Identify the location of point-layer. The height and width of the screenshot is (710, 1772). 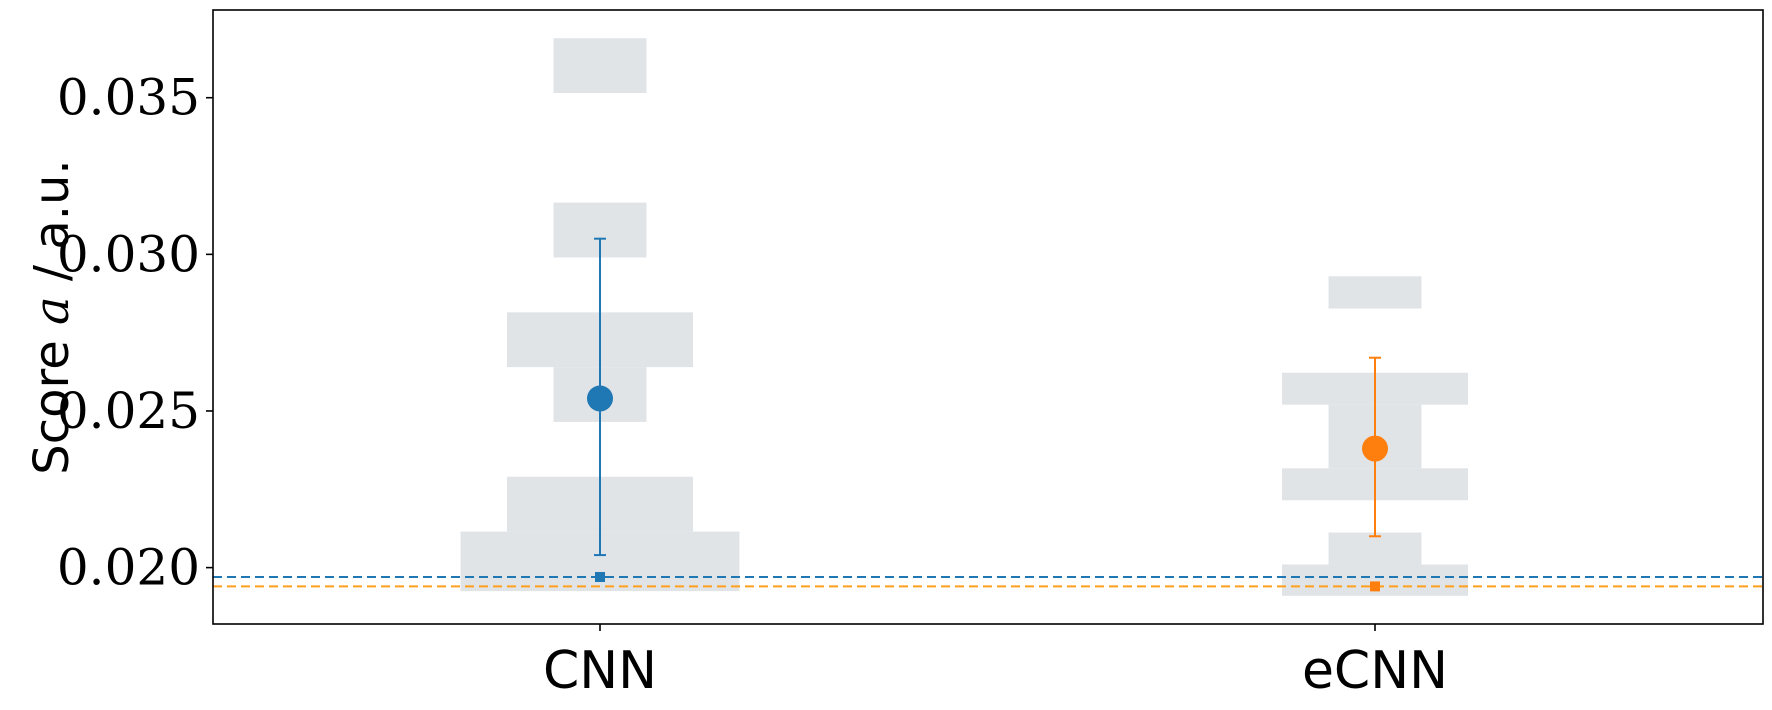
(987, 488).